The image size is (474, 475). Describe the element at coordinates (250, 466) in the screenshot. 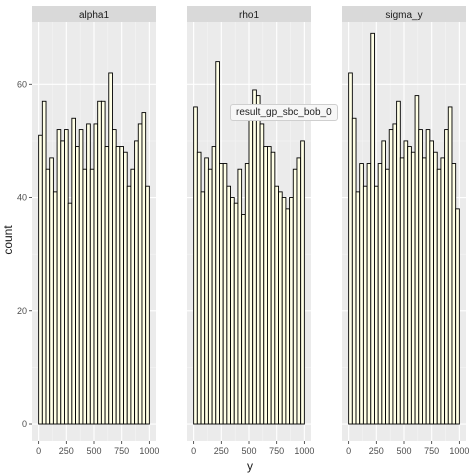

I see `x-axis-title: y` at that location.